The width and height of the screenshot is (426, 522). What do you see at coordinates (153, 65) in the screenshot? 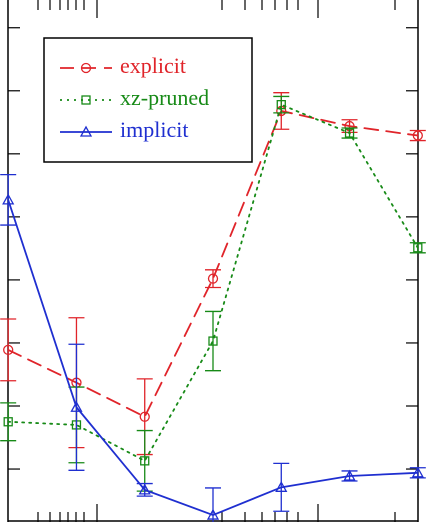
I see `legend-label: explicit` at bounding box center [153, 65].